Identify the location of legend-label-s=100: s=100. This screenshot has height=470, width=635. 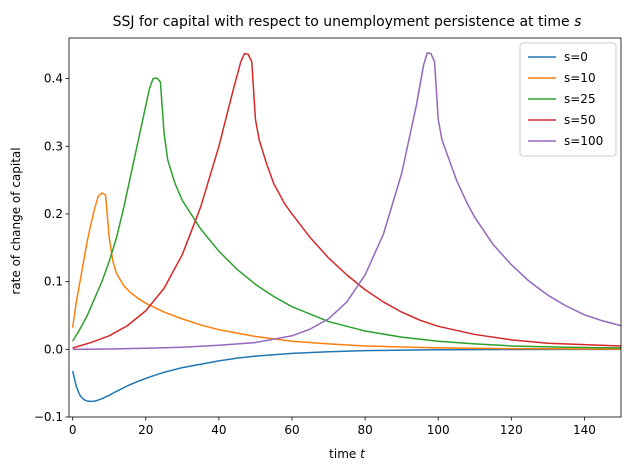
(583, 141).